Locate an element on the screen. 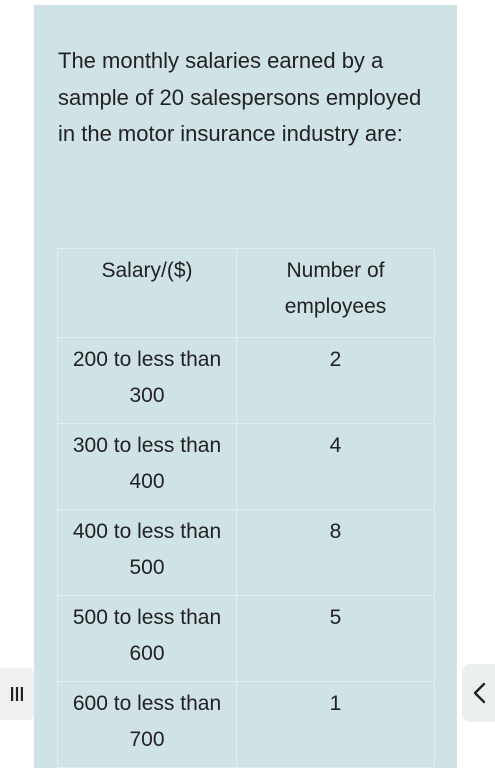 This screenshot has height=768, width=495. table-row: 300 to less than 400 4 is located at coordinates (246, 466).